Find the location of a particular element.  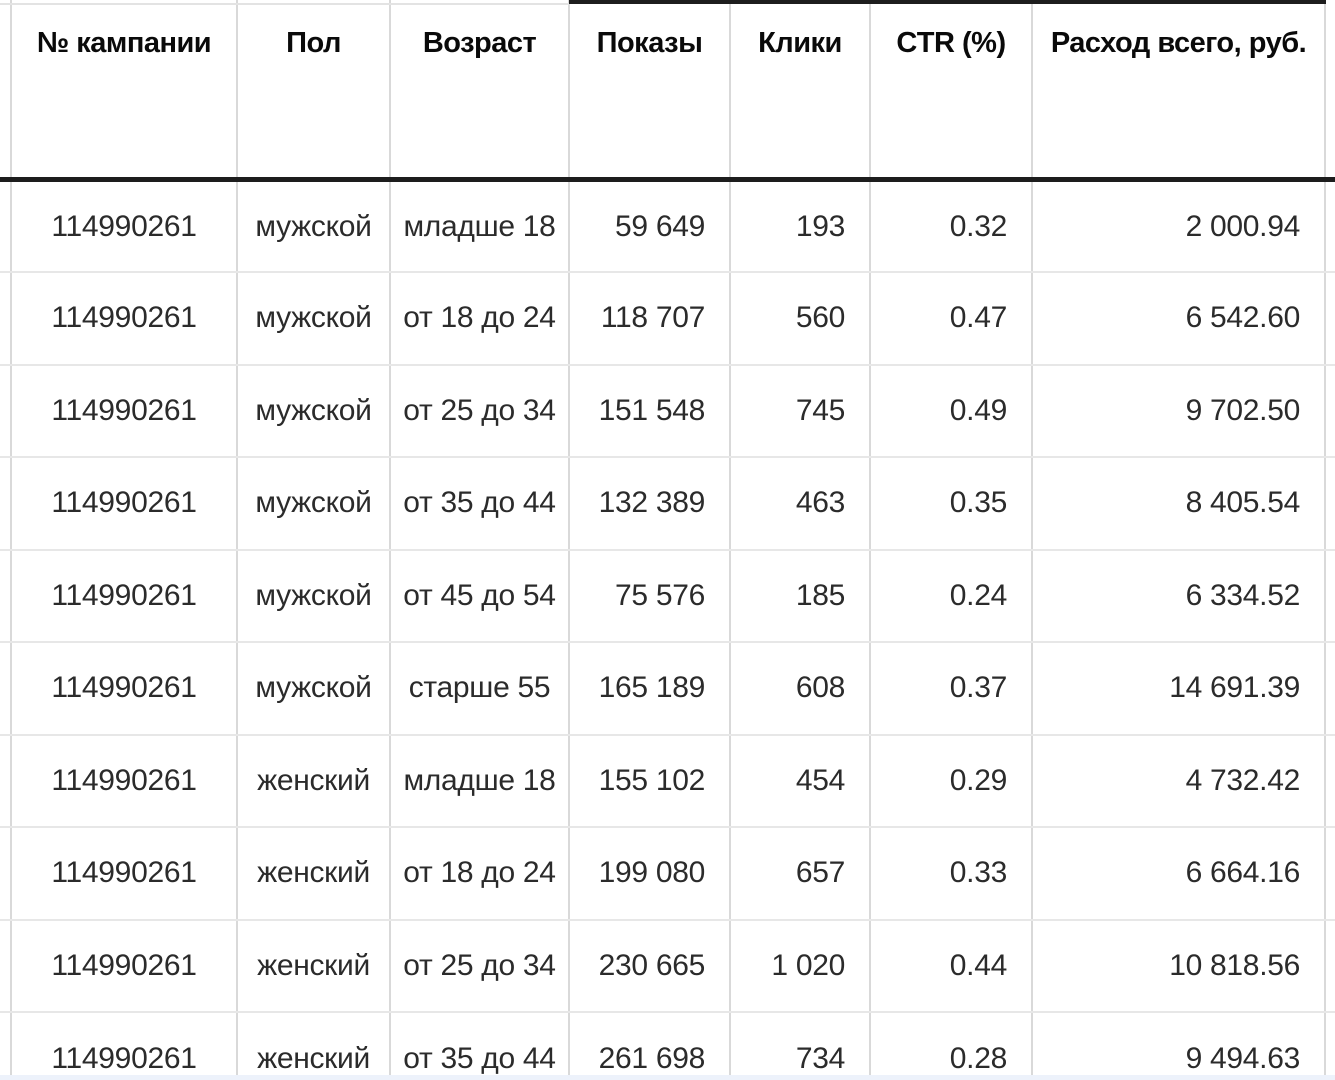

cell-clicks: 463 is located at coordinates (800, 504).